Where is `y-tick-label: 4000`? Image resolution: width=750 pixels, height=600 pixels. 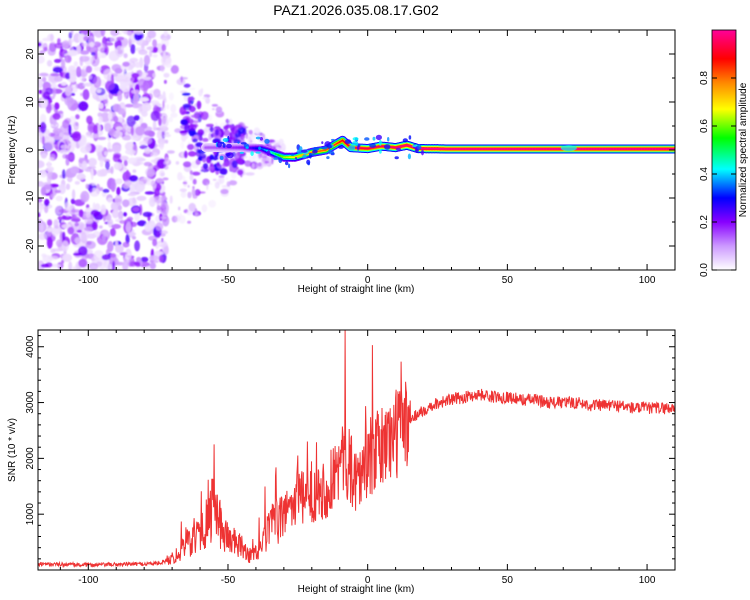
y-tick-label: 4000 is located at coordinates (30, 346).